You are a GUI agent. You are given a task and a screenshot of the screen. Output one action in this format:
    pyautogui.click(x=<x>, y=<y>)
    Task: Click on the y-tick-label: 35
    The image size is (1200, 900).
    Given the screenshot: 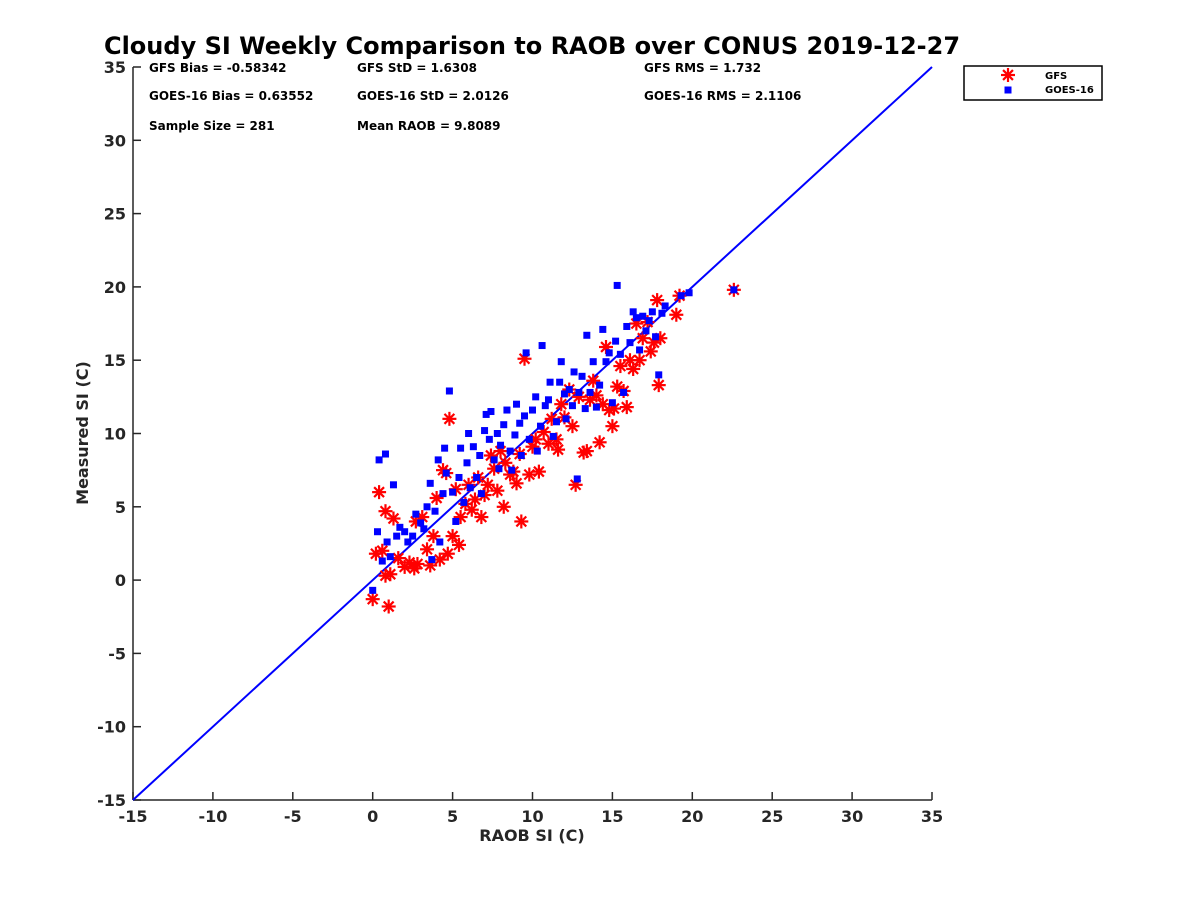 What is the action you would take?
    pyautogui.click(x=115, y=67)
    